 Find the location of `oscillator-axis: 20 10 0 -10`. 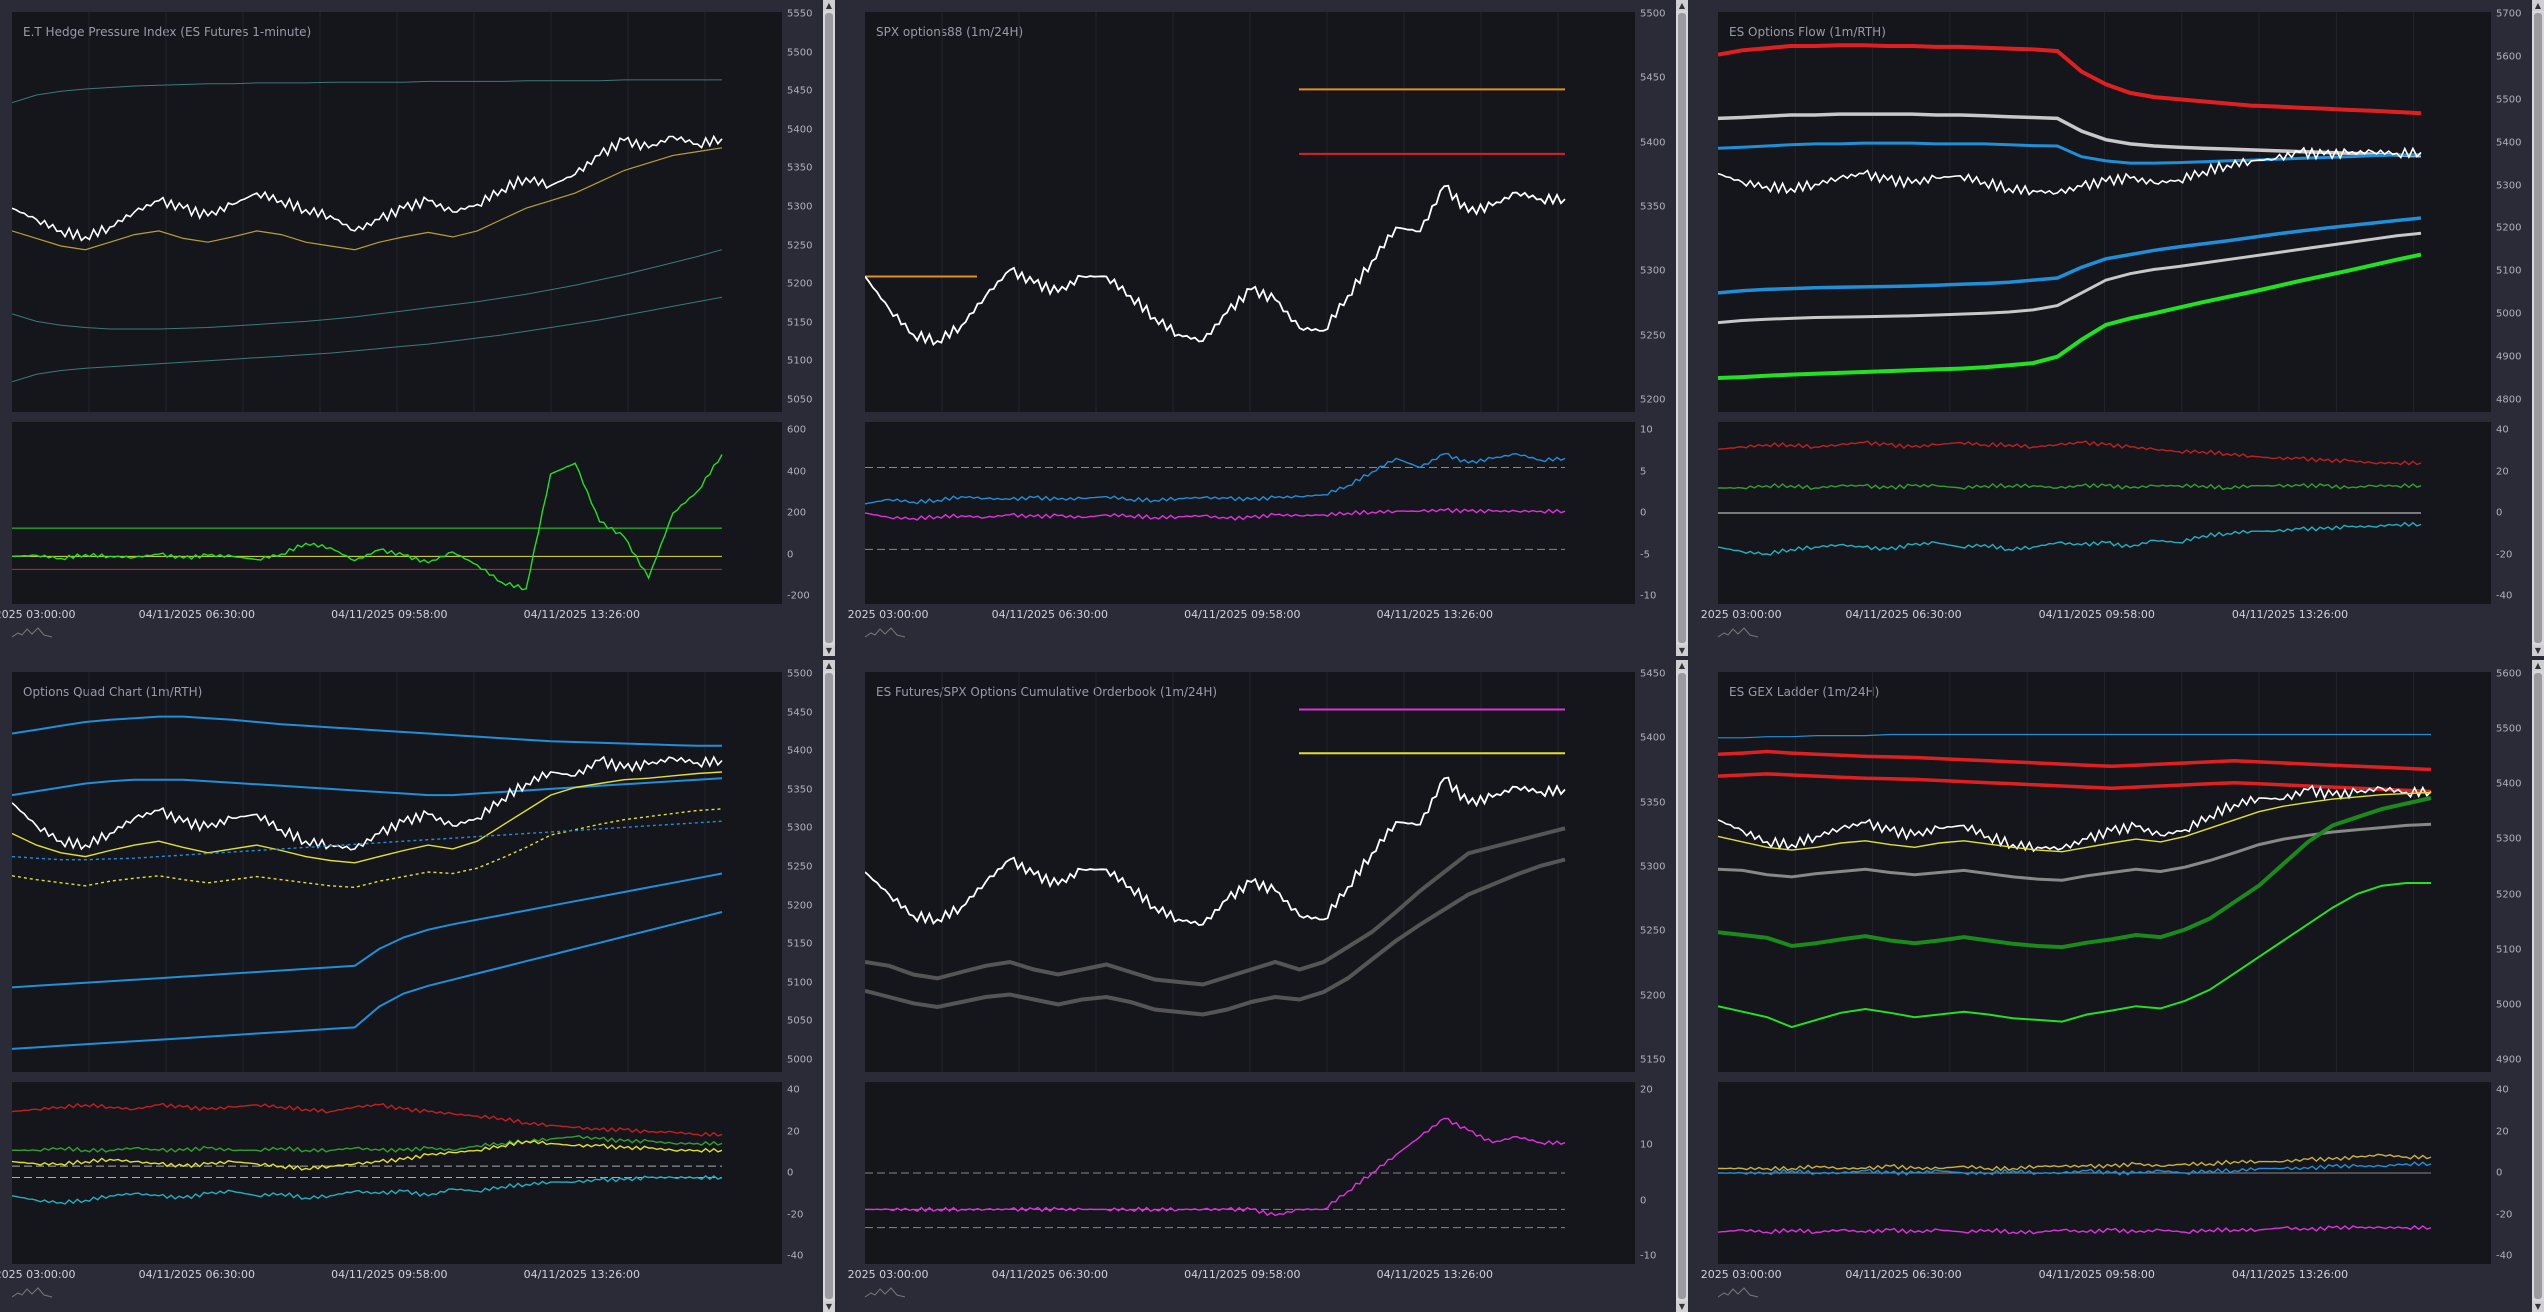

oscillator-axis: 20 10 0 -10 is located at coordinates (1655, 1173).